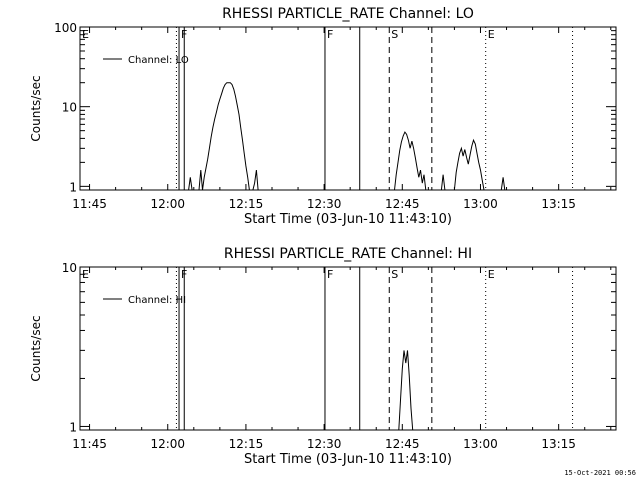 The height and width of the screenshot is (480, 640). Describe the element at coordinates (157, 300) in the screenshot. I see `legend-label: Channel: HI` at that location.